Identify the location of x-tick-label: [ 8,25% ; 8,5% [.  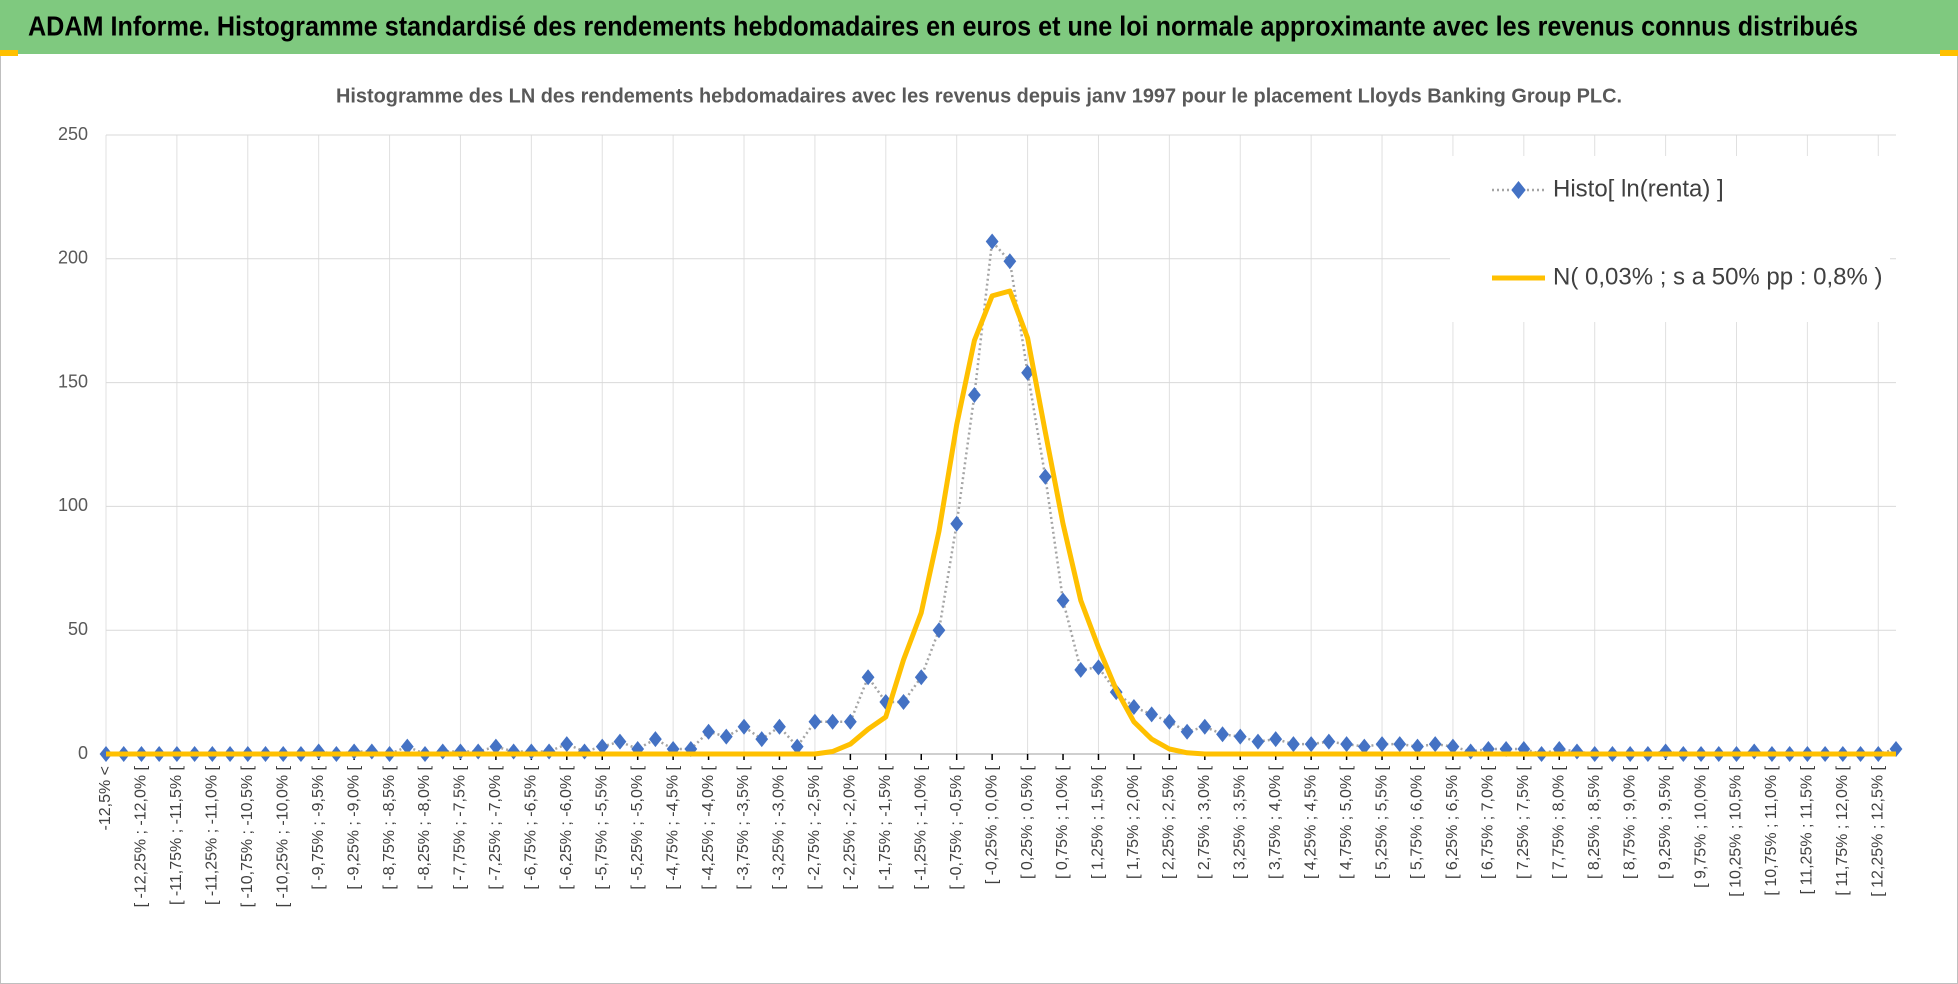
(1594, 822).